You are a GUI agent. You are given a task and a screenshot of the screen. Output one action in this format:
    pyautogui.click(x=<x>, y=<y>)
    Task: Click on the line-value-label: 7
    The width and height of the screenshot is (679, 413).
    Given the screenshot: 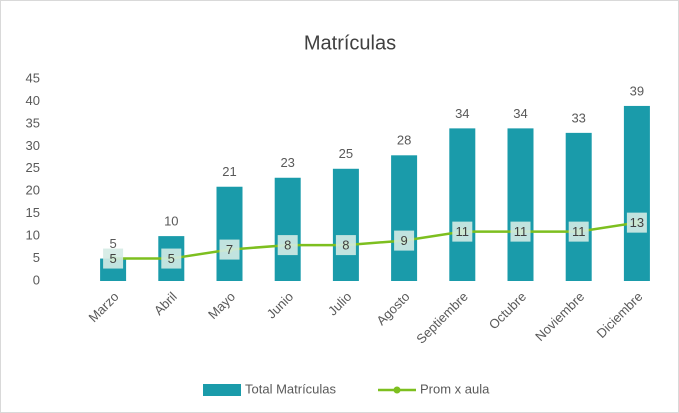 What is the action you would take?
    pyautogui.click(x=229, y=249)
    